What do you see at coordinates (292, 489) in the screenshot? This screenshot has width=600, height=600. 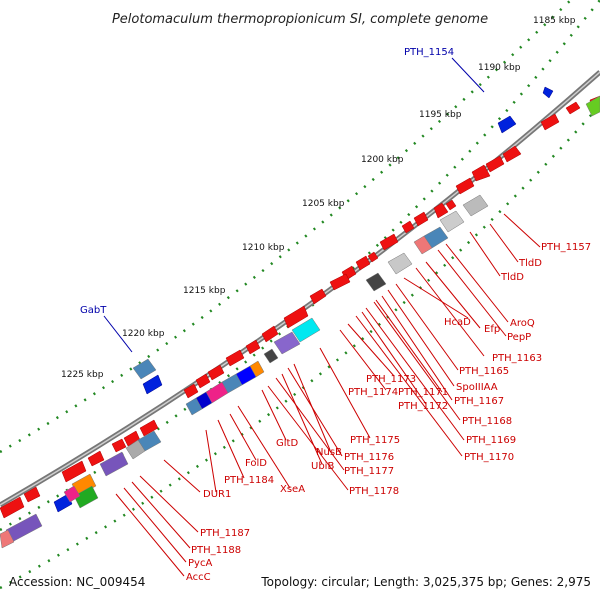 I see `gene-label: XseA` at bounding box center [292, 489].